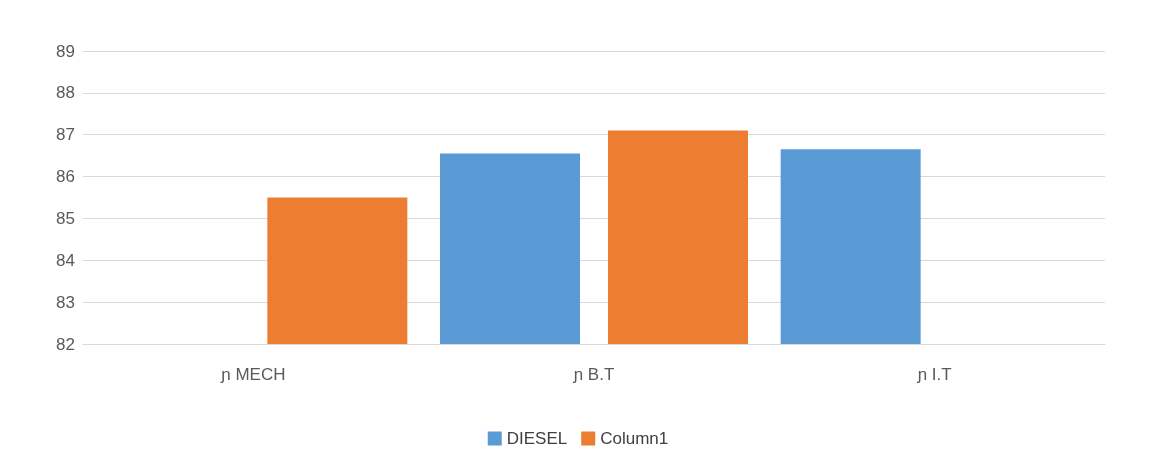  Describe the element at coordinates (65, 260) in the screenshot. I see `y-tick-label: 84` at that location.